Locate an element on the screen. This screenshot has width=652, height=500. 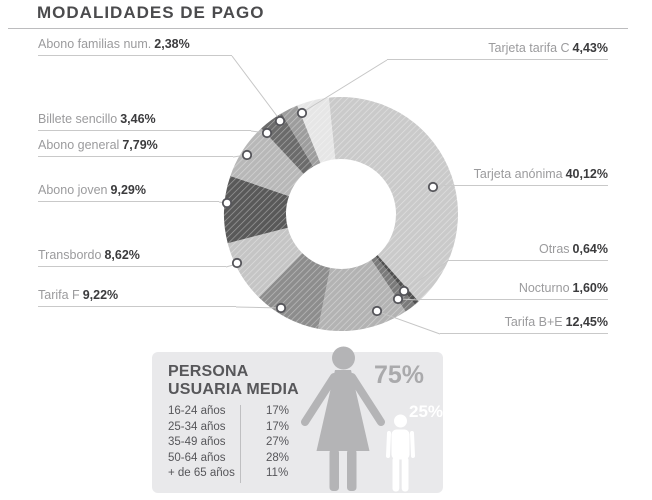
segment-label-value: 2,38% is located at coordinates (172, 44).